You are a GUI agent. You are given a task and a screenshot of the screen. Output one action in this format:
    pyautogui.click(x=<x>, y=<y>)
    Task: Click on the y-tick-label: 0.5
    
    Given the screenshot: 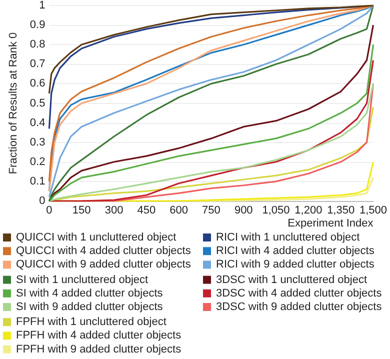 What is the action you would take?
    pyautogui.click(x=38, y=103)
    